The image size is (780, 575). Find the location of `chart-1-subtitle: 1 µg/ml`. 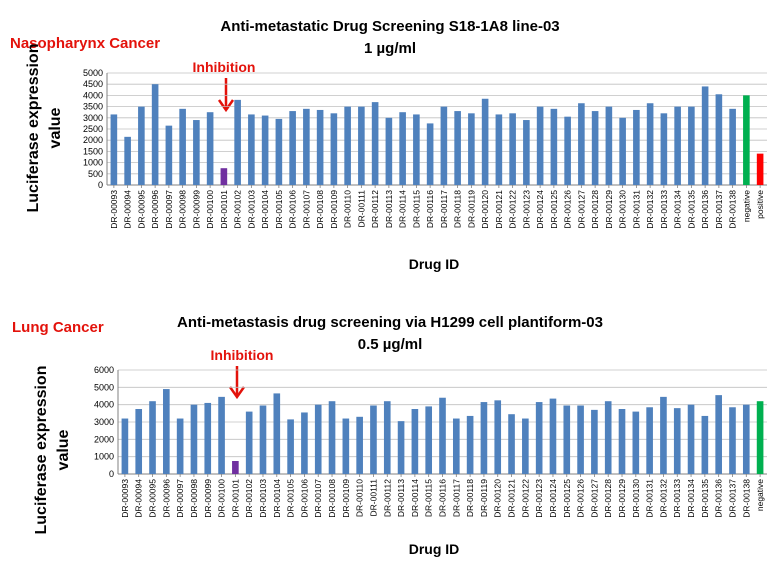

chart-1-subtitle: 1 µg/ml is located at coordinates (390, 48).